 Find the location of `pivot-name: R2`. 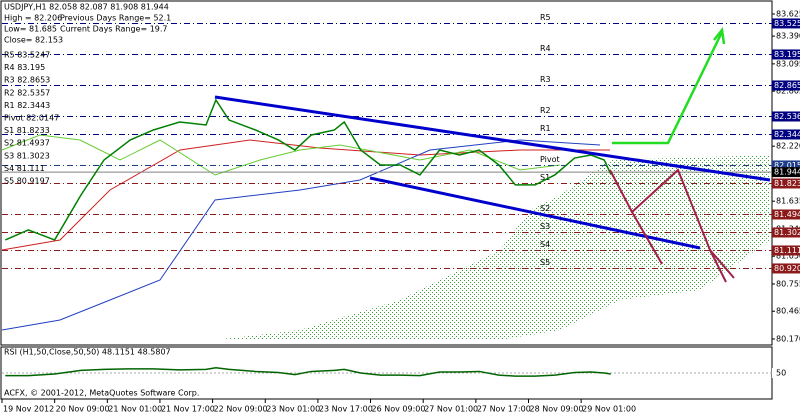

pivot-name: R2 is located at coordinates (545, 110).